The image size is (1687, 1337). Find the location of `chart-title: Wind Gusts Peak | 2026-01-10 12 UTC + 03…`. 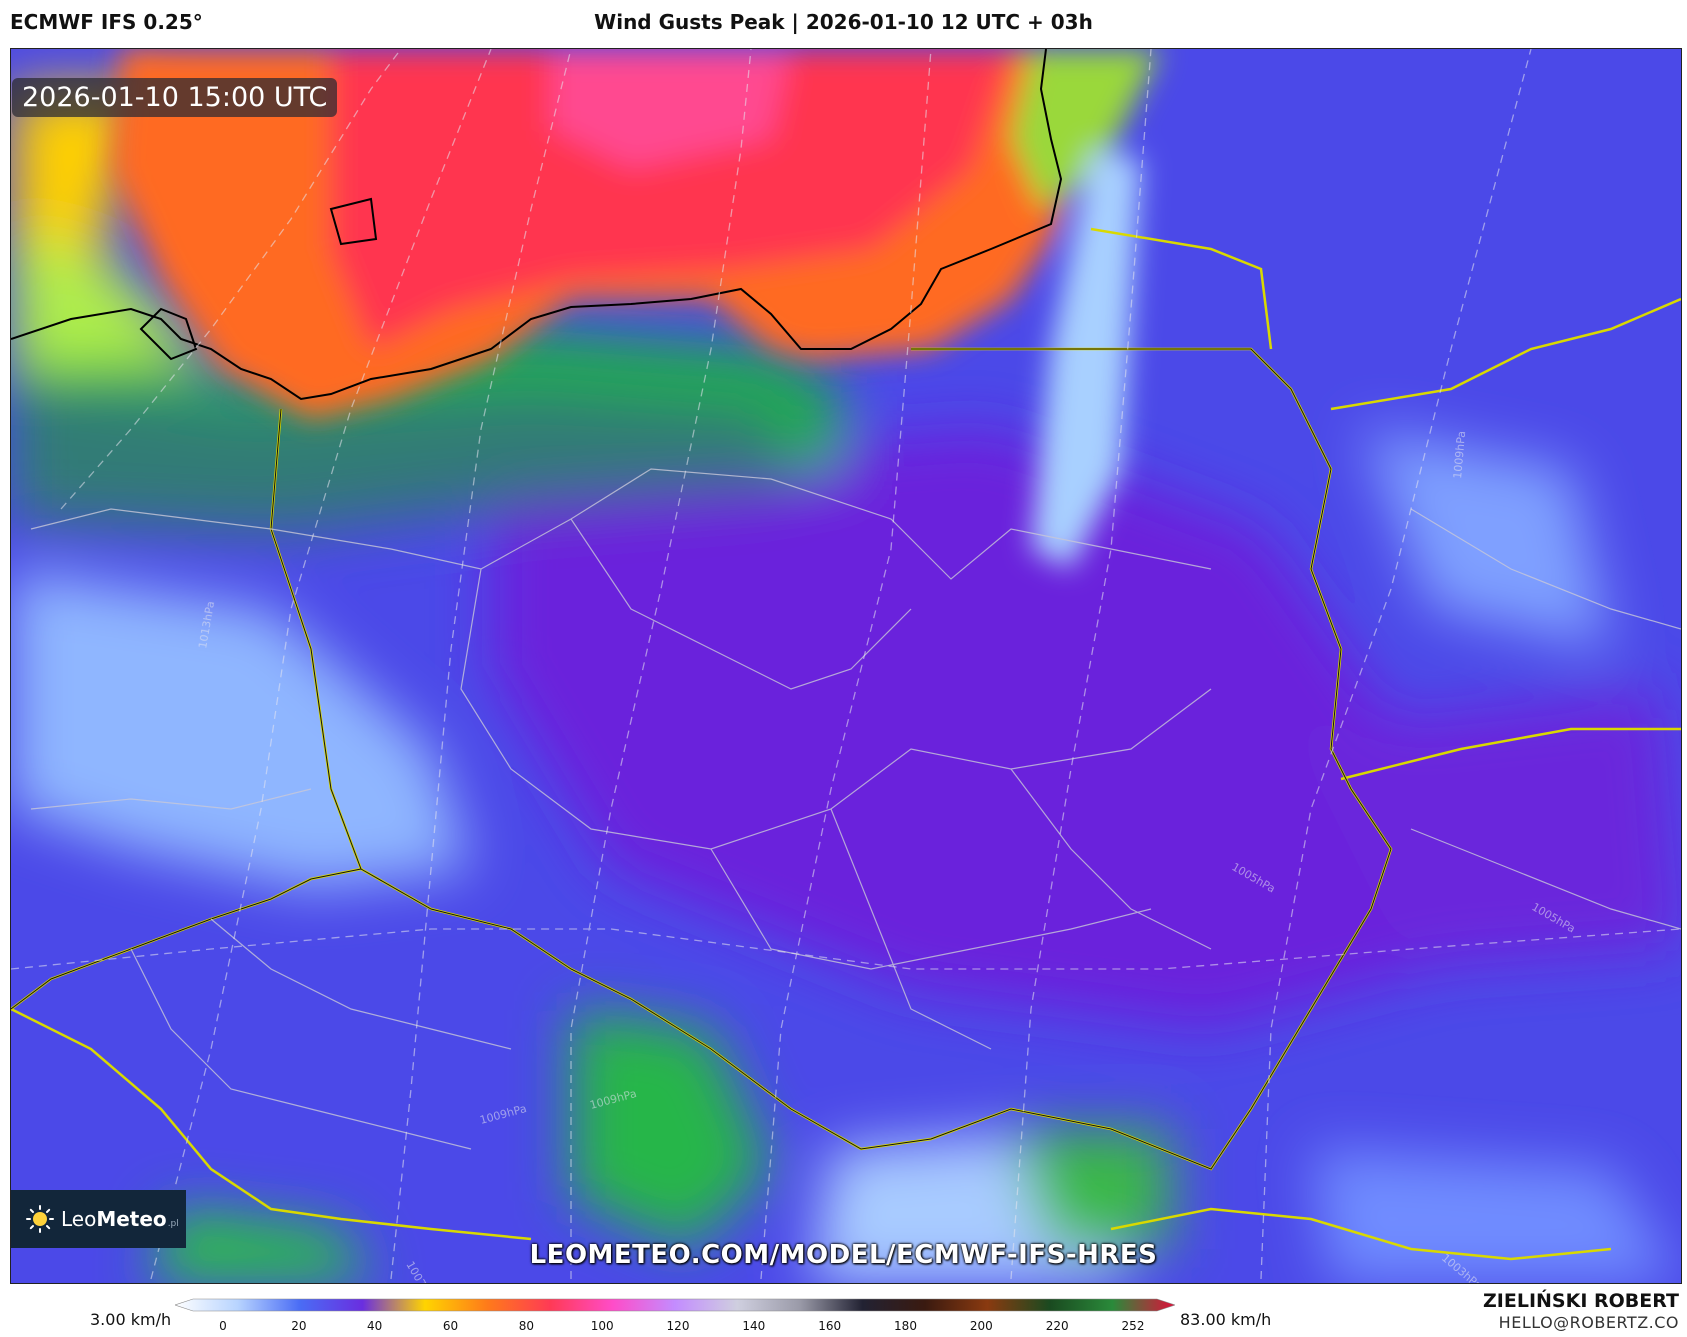

chart-title: Wind Gusts Peak | 2026-01-10 12 UTC + 03… is located at coordinates (843, 22).